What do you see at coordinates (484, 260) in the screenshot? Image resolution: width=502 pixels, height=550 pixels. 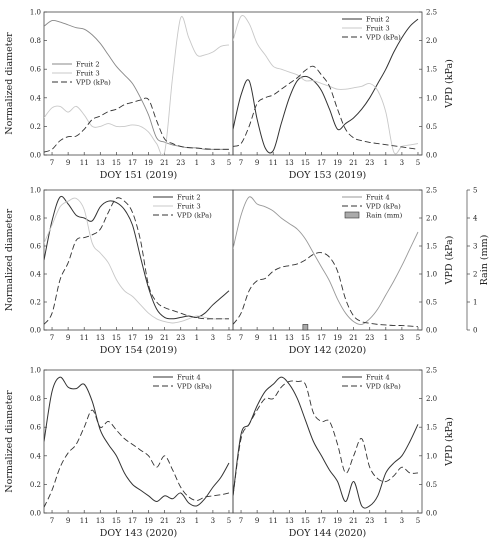 I see `y3-axis-label: Rain (mm)` at bounding box center [484, 260].